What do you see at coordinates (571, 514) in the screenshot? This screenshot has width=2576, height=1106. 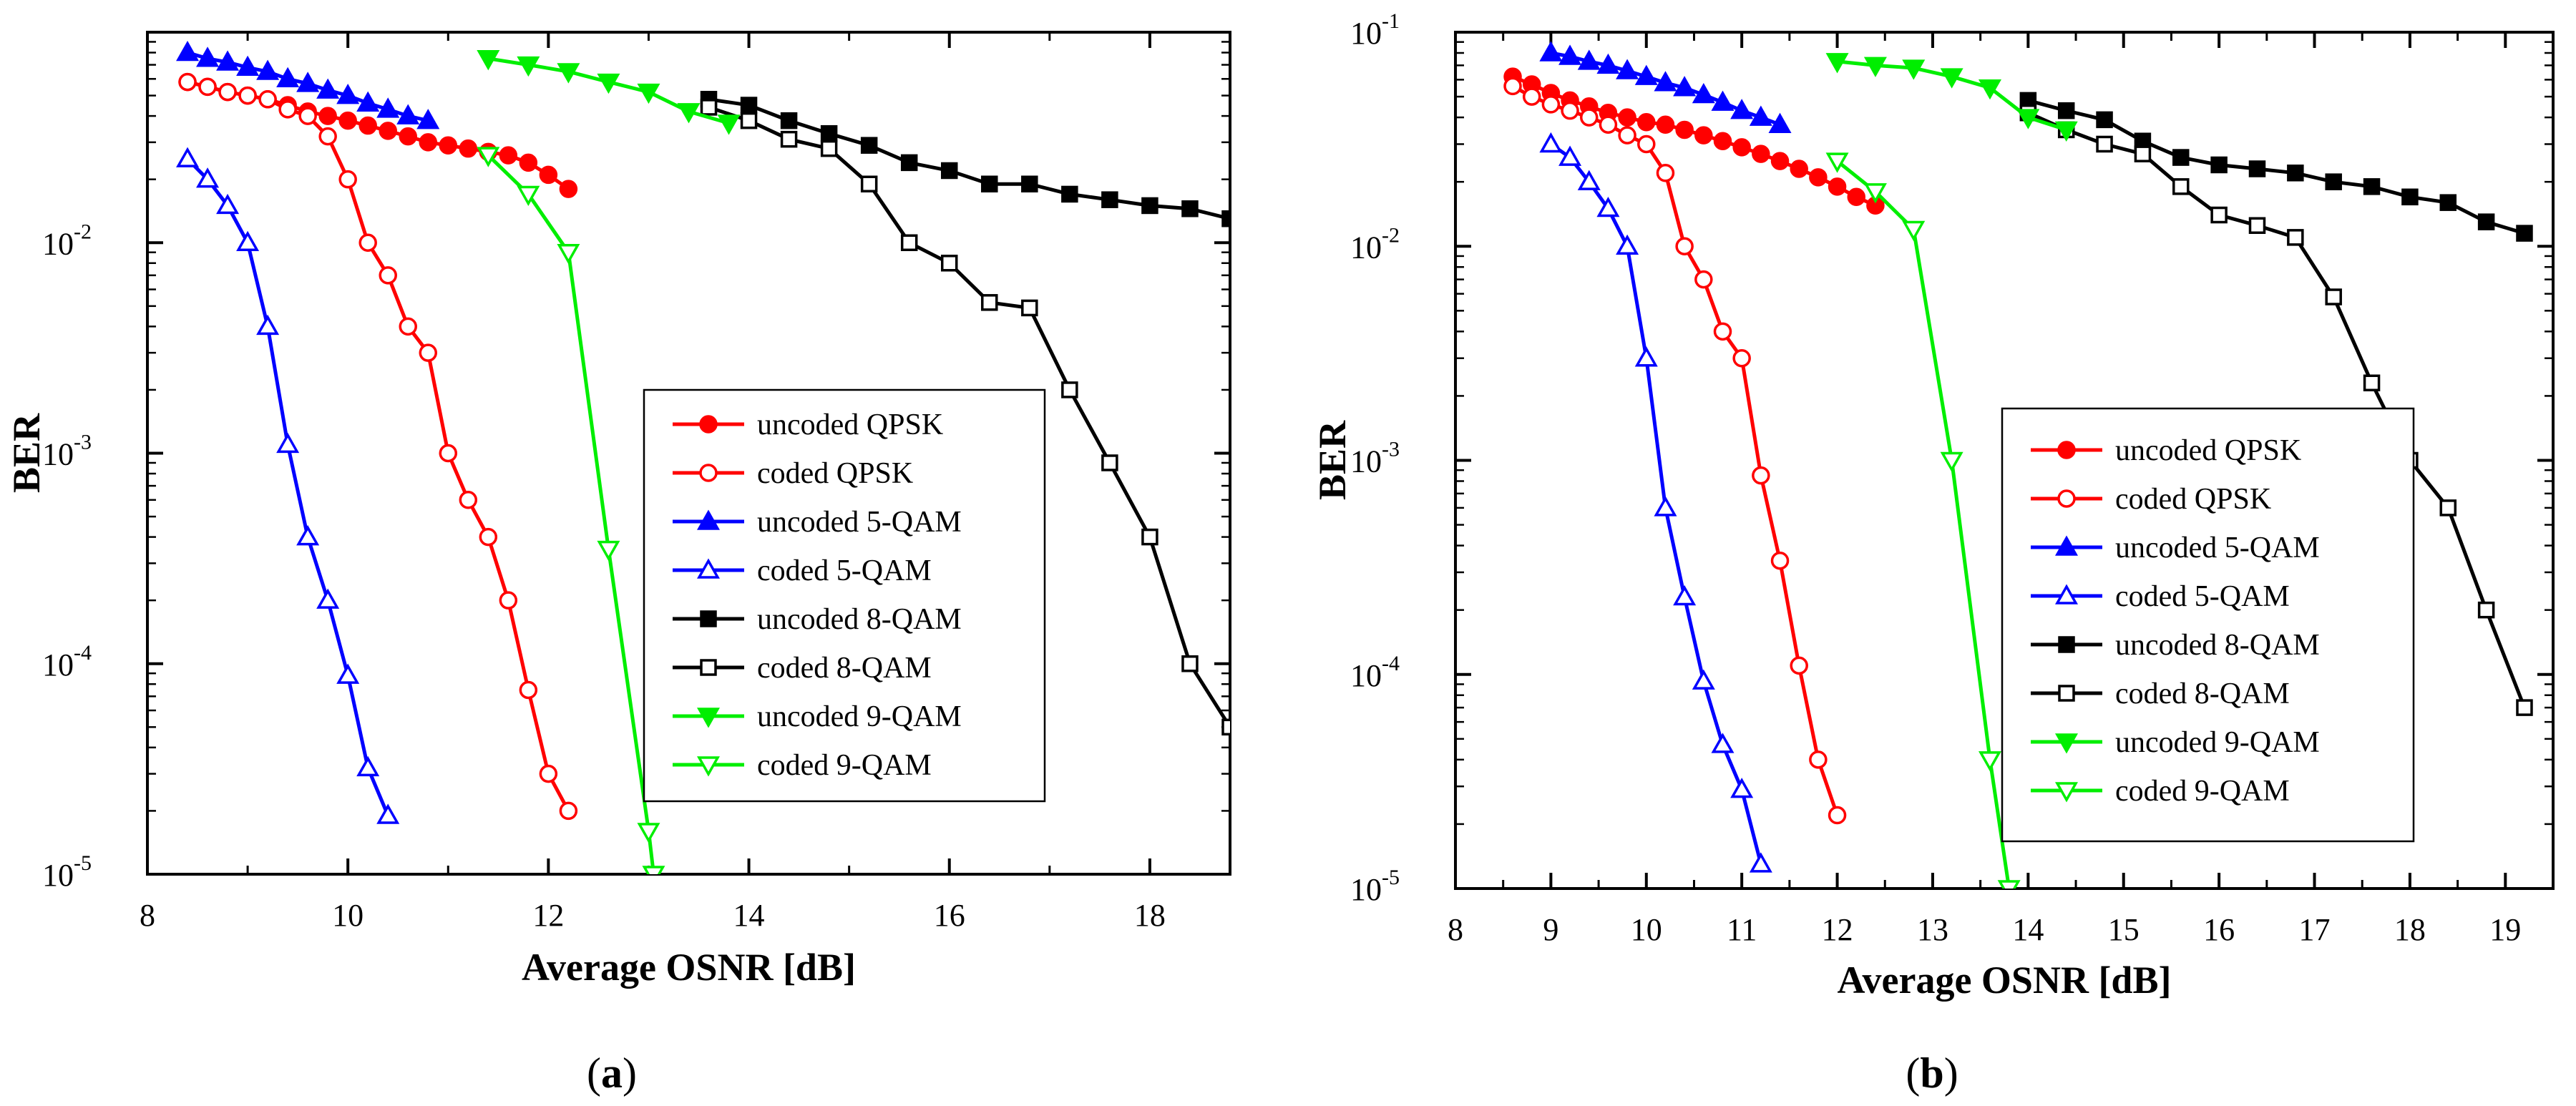 I see `series-line-coded-9-qam` at bounding box center [571, 514].